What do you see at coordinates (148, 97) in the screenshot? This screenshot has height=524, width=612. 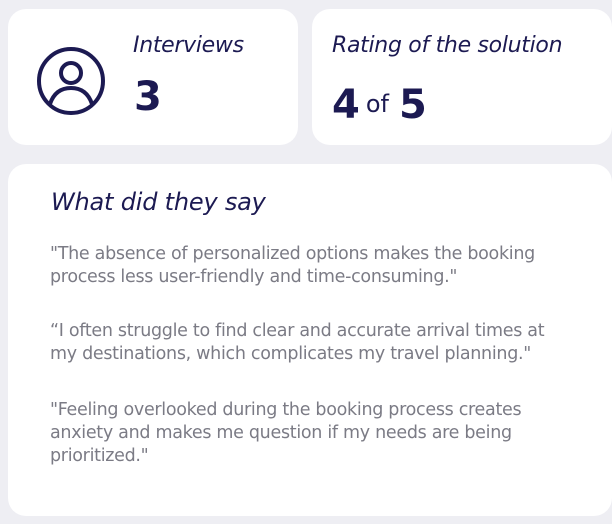 I see `interviews-count: 3` at bounding box center [148, 97].